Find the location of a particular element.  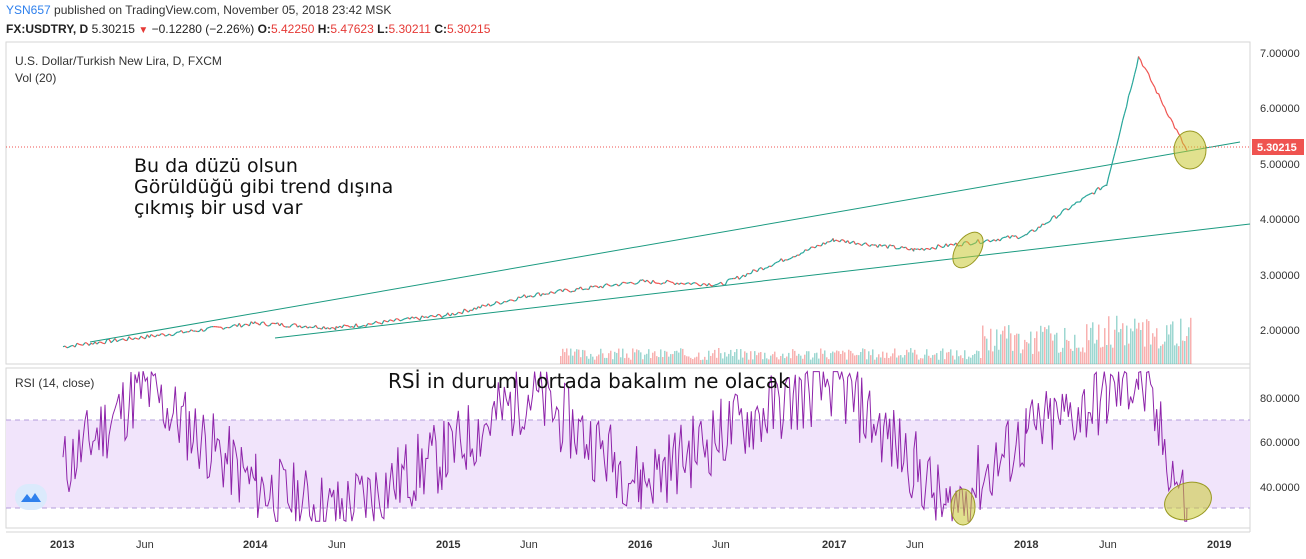

tradingview-logo-icon is located at coordinates (31, 497).